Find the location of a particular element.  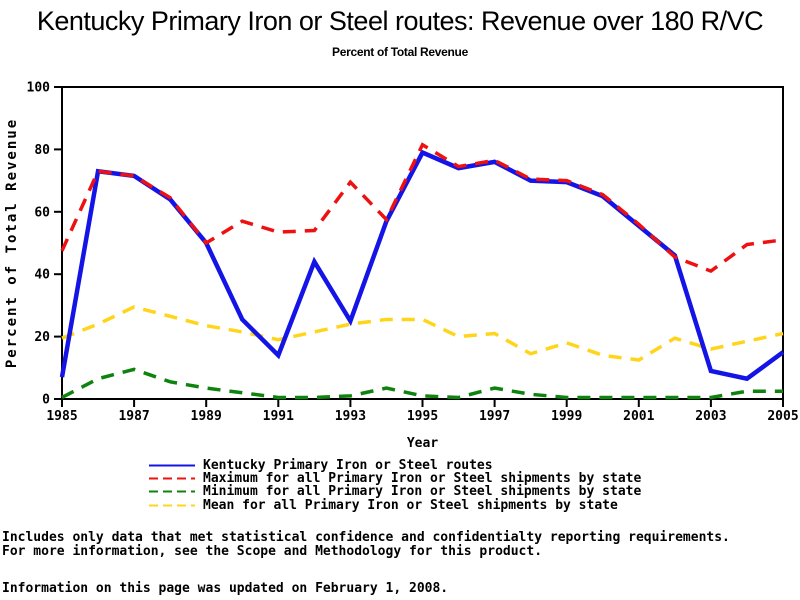

legend-label: Kentucky Primary Iron or Steel routes is located at coordinates (348, 466).